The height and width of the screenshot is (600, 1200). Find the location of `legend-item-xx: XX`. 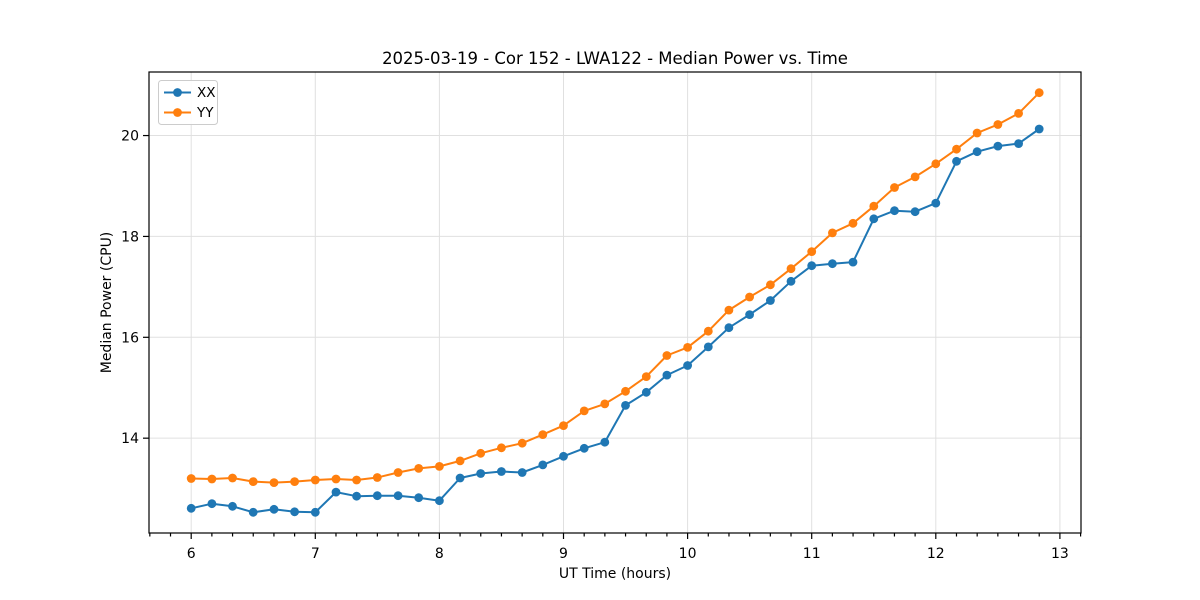

legend-item-xx: XX is located at coordinates (190, 93).